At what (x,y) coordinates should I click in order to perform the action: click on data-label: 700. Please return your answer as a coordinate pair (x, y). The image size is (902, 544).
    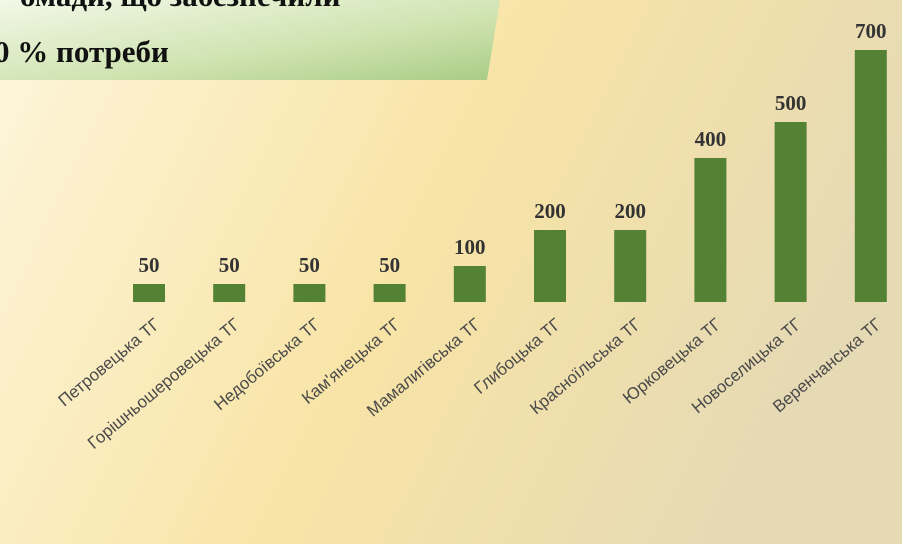
    Looking at the image, I should click on (871, 31).